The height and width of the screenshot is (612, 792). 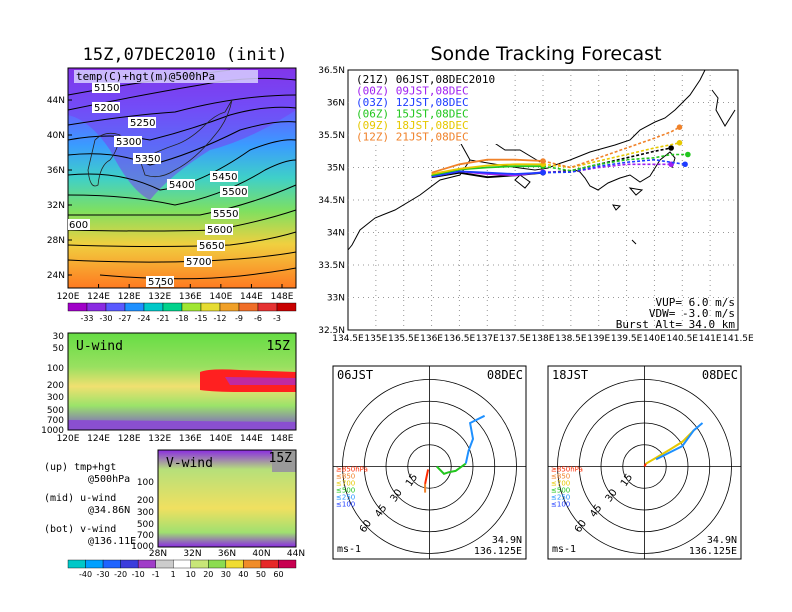 I want to click on x-tick-label: 140.5E, so click(x=683, y=339).